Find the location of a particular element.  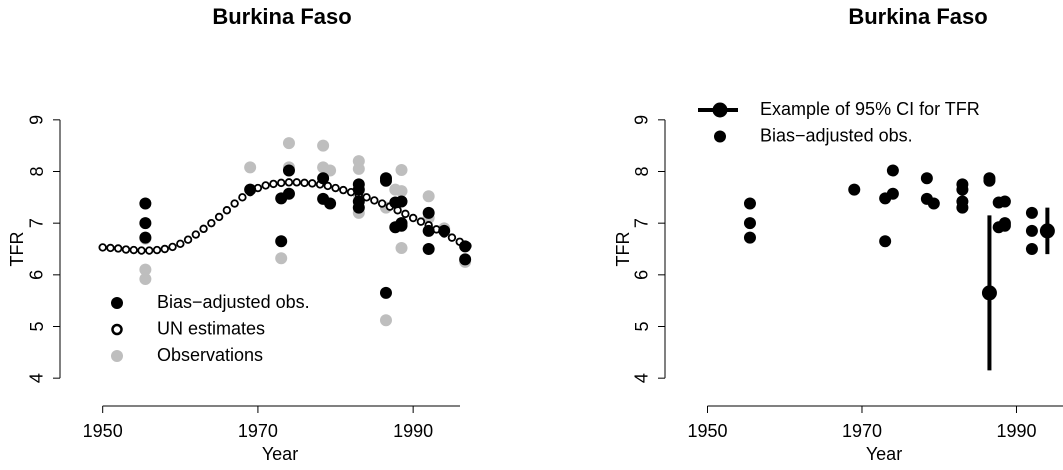

y-tick-label: 8 is located at coordinates (642, 171).